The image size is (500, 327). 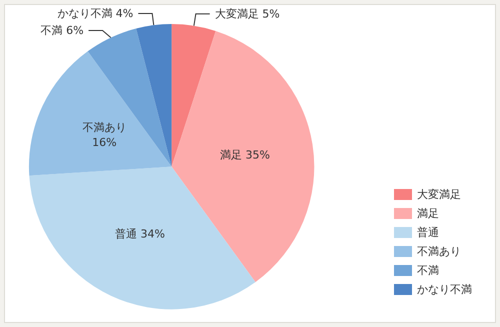 What do you see at coordinates (139, 233) in the screenshot?
I see `category-label: 普通 34%` at bounding box center [139, 233].